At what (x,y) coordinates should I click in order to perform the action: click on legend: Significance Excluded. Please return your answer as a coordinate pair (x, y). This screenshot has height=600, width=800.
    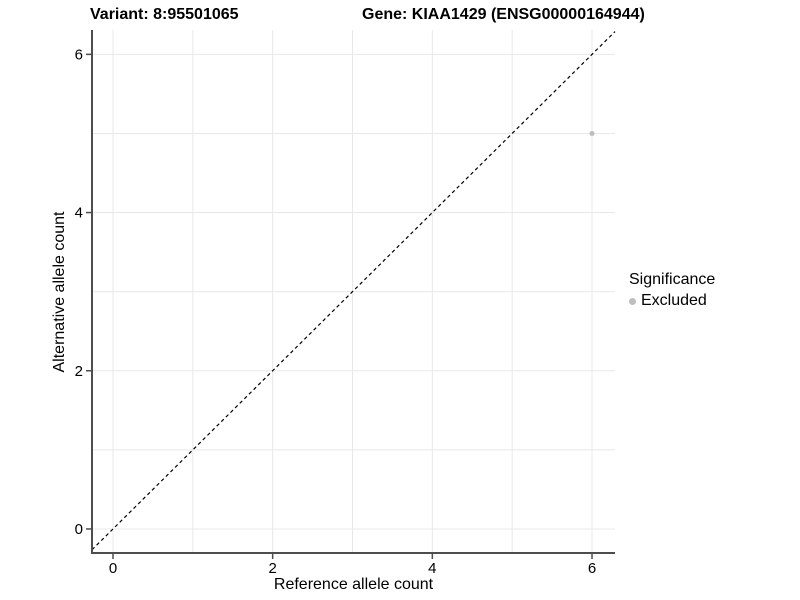
    Looking at the image, I should click on (672, 290).